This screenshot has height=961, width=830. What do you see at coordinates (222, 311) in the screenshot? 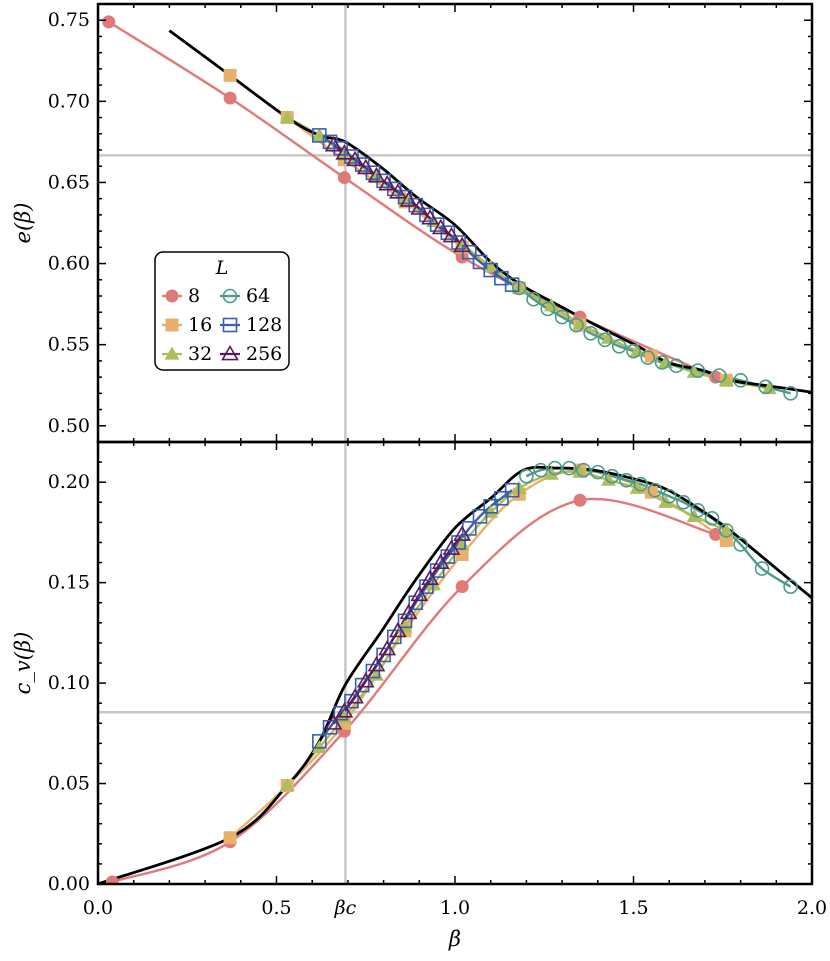
I see `legend: L8 16 32 64 128 256` at bounding box center [222, 311].